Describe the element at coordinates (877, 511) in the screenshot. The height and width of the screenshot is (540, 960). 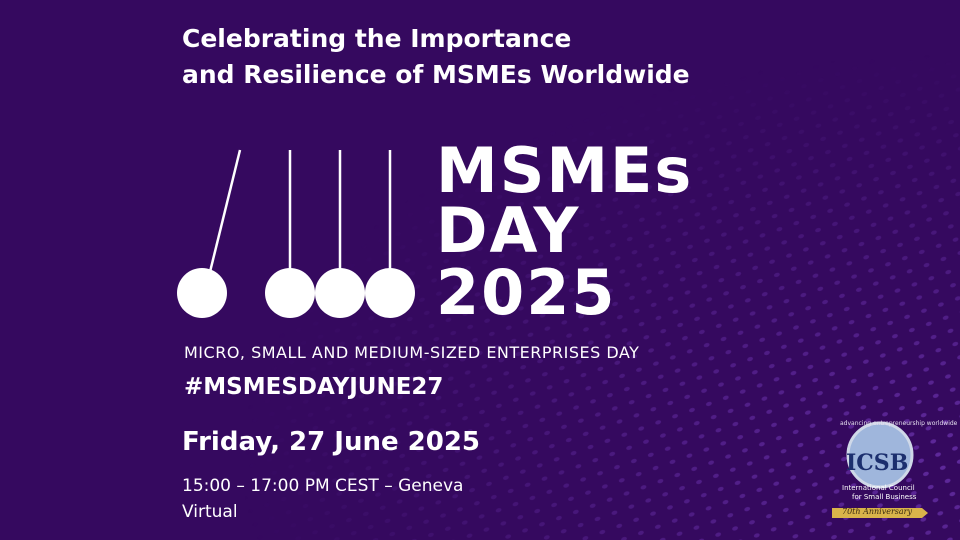
I see `logo-anniversary: 70th Anniversary` at that location.